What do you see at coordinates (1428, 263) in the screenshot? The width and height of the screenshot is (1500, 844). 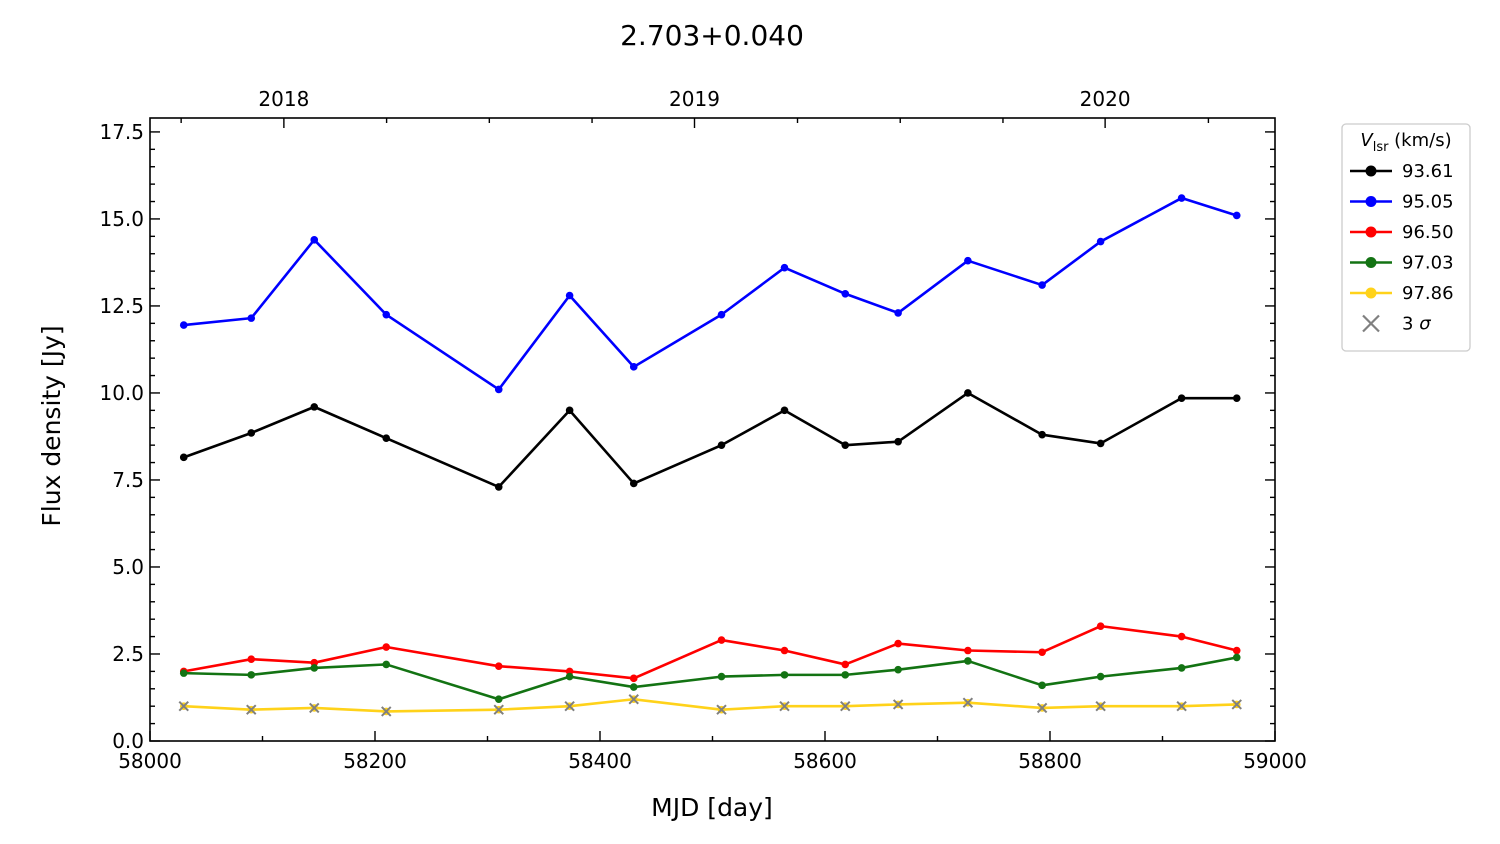 I see `legend-label-97.03: 97.03` at bounding box center [1428, 263].